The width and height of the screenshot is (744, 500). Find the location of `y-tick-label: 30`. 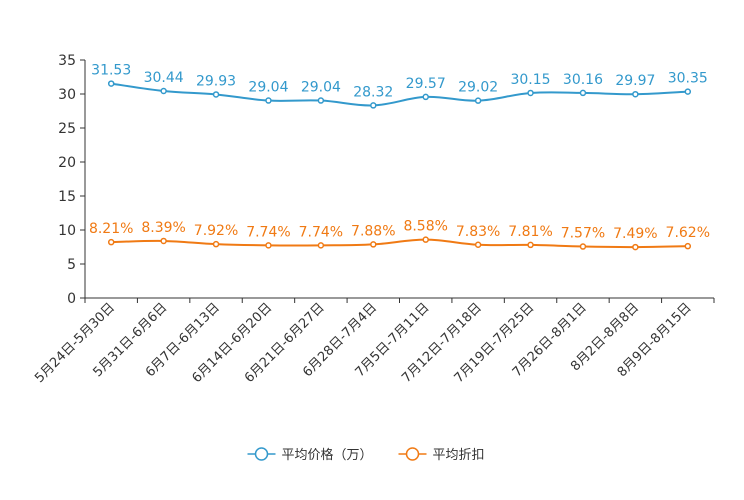

y-tick-label: 30 is located at coordinates (67, 95).